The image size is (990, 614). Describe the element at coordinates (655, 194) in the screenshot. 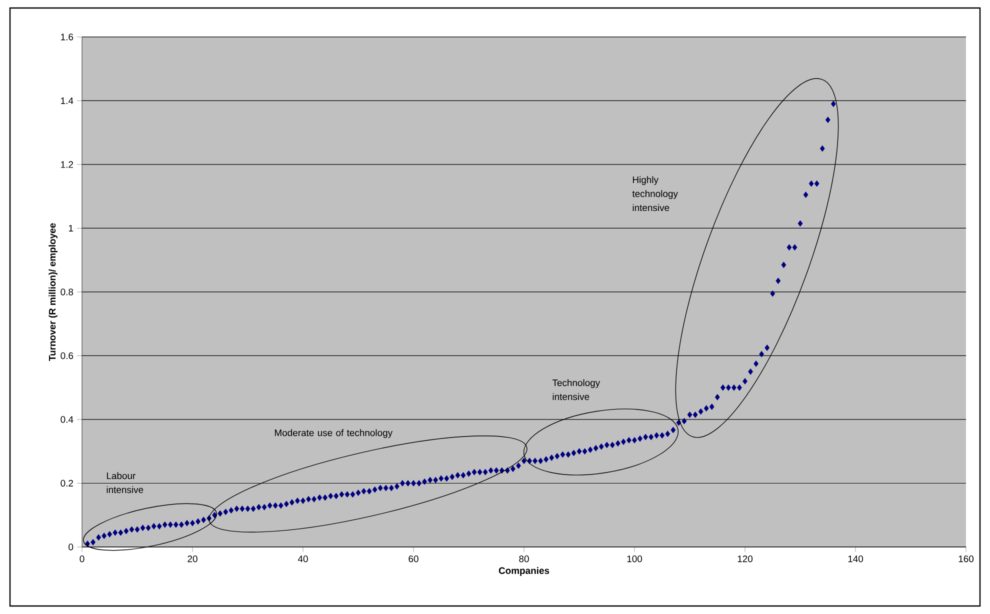

I see `annotation: Highly technology intensive` at that location.